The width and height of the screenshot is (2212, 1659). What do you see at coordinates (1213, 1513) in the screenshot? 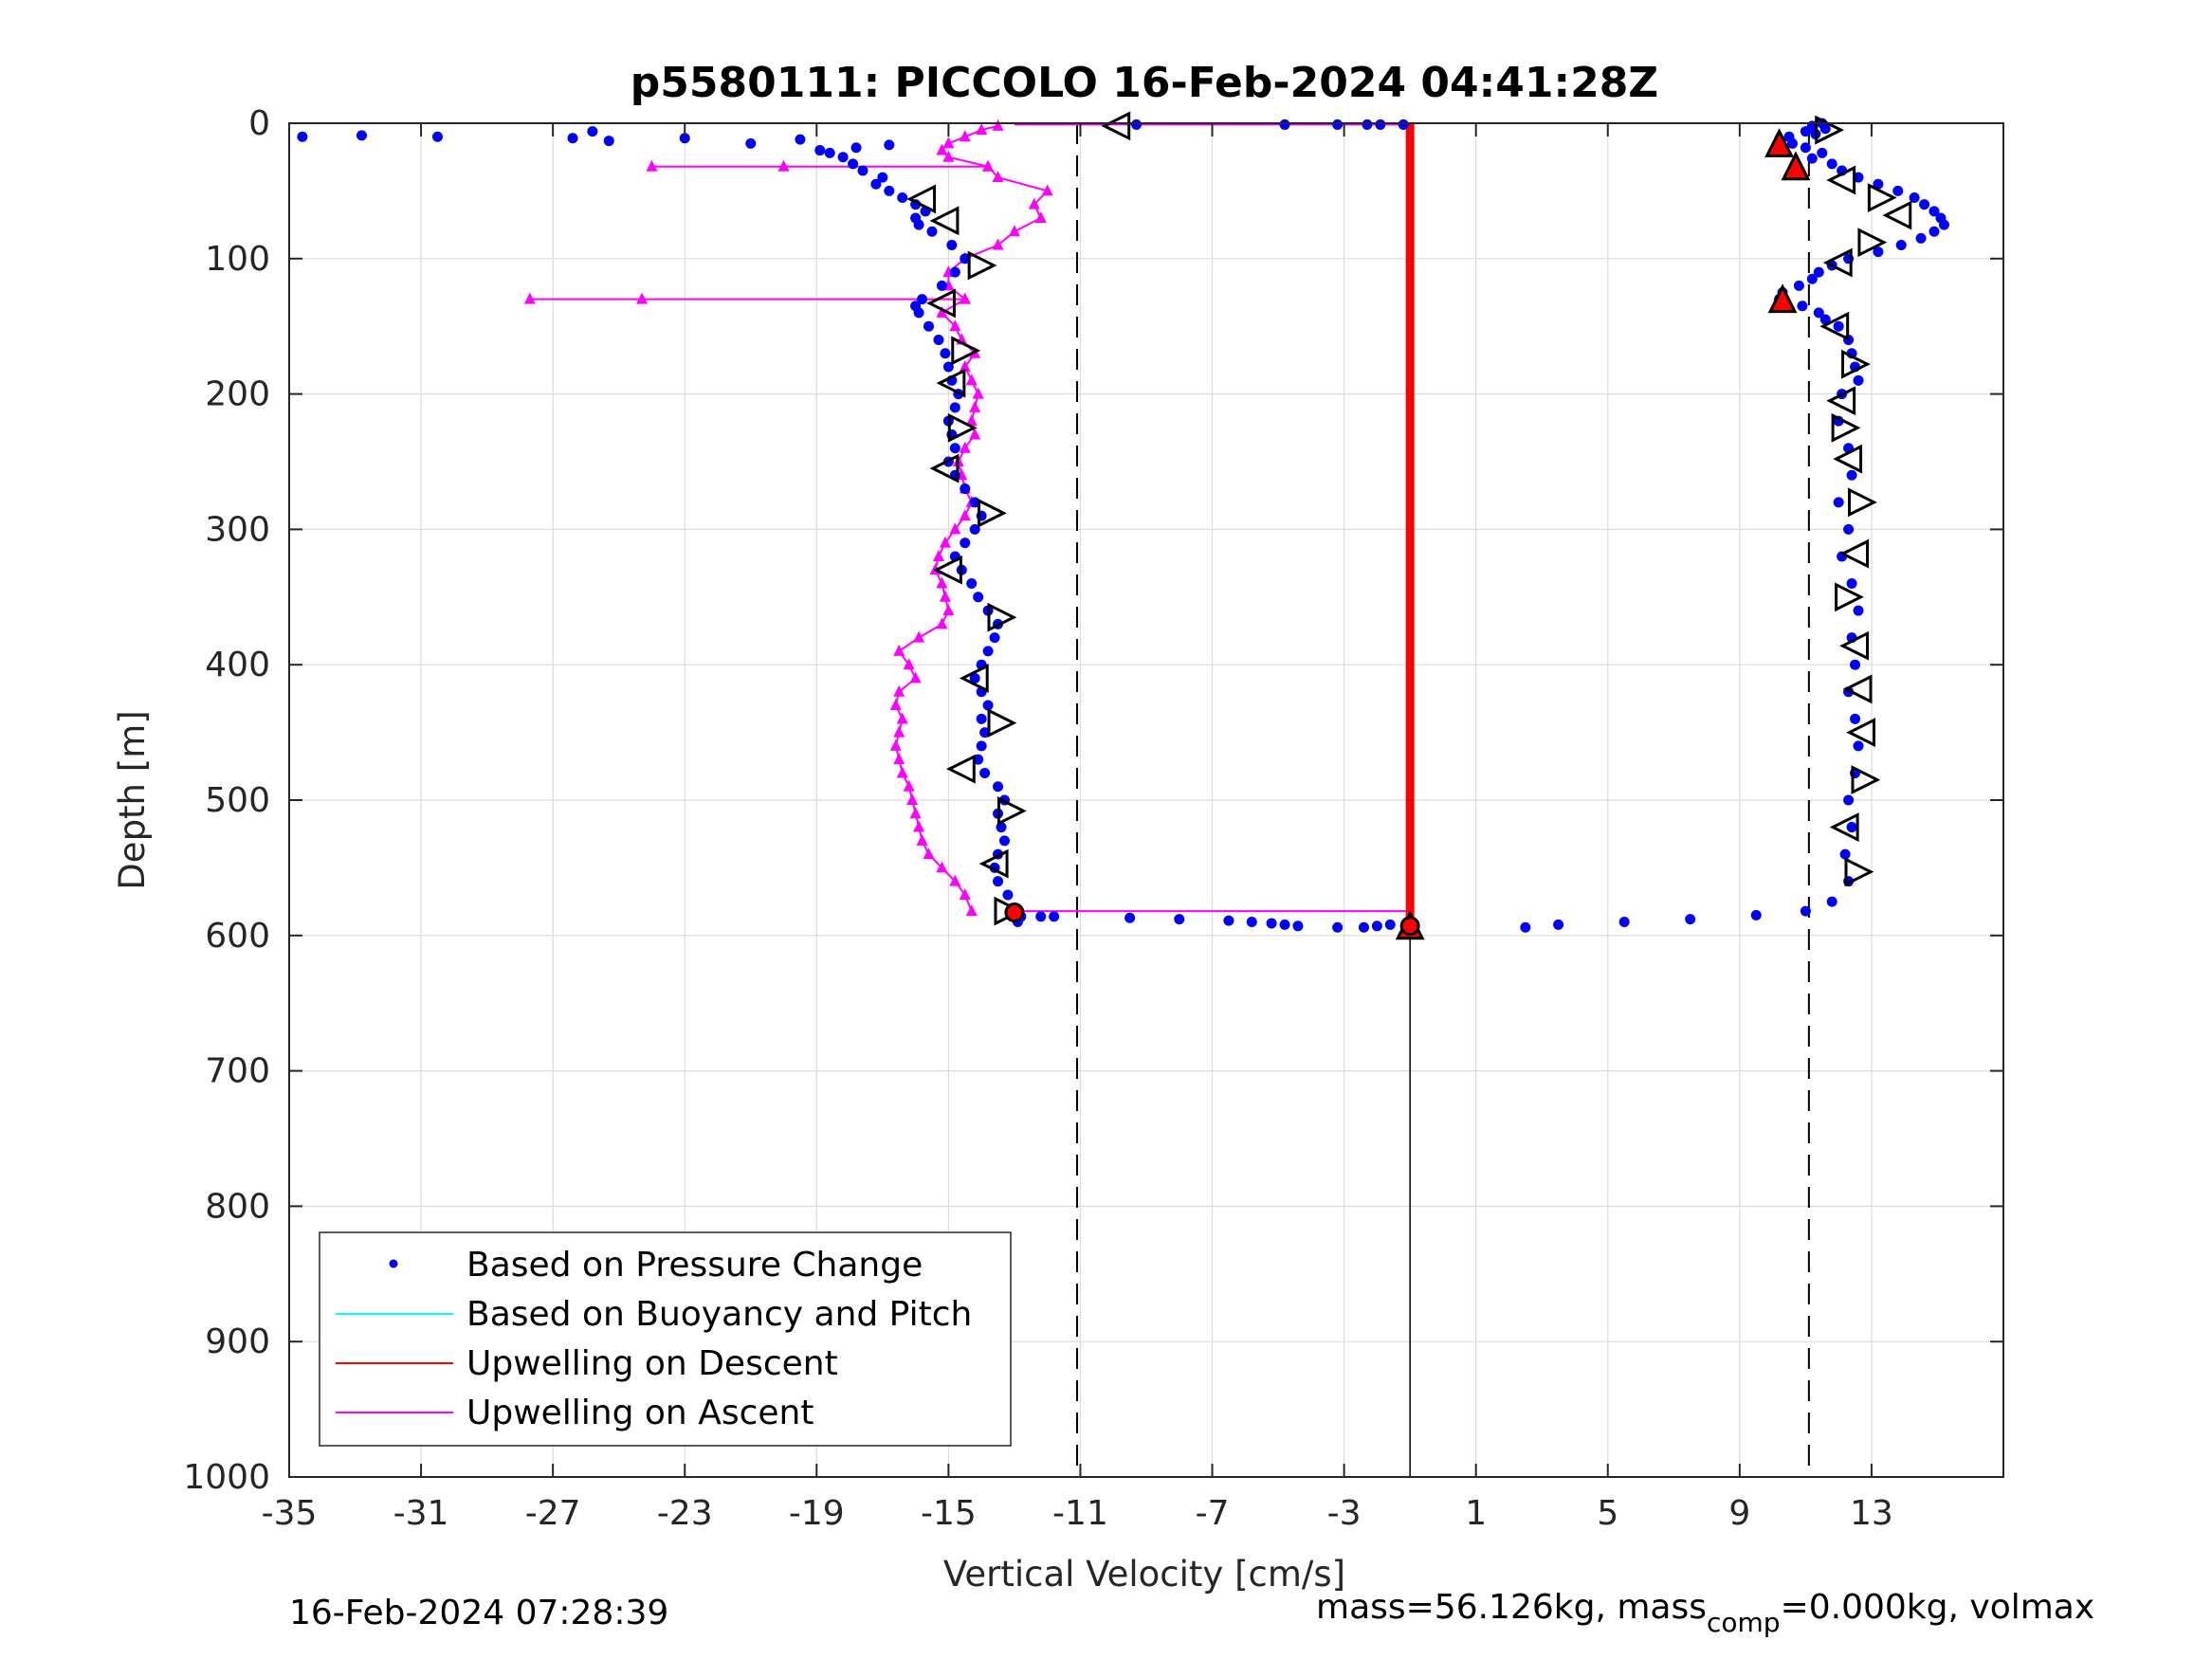
I see `x-tick-label: -7` at bounding box center [1213, 1513].